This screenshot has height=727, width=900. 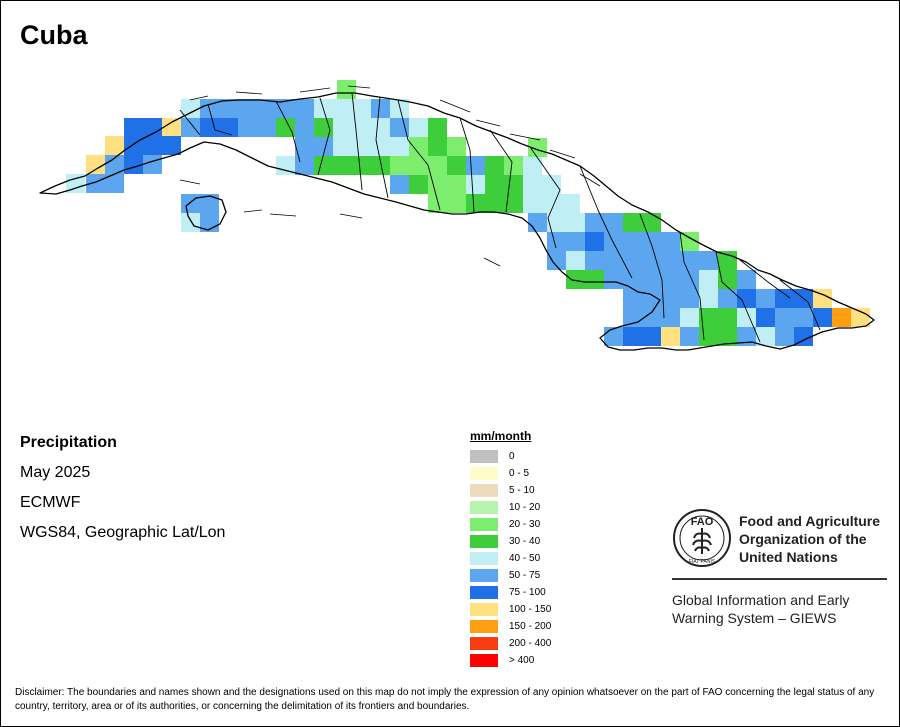 I want to click on legend-item: 5 - 10, so click(x=510, y=490).